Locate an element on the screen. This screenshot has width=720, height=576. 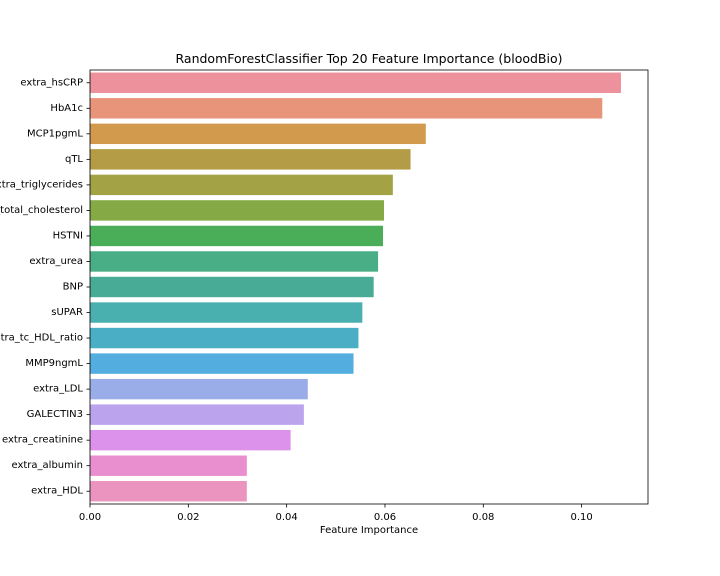
bar-extra_urea is located at coordinates (234, 261).